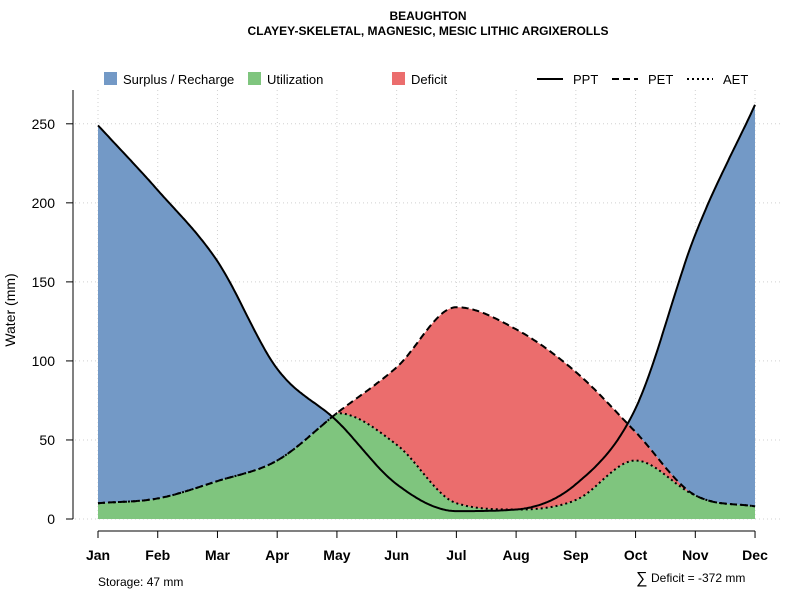 The width and height of the screenshot is (800, 600). What do you see at coordinates (336, 555) in the screenshot?
I see `x-tick-label-may: May` at bounding box center [336, 555].